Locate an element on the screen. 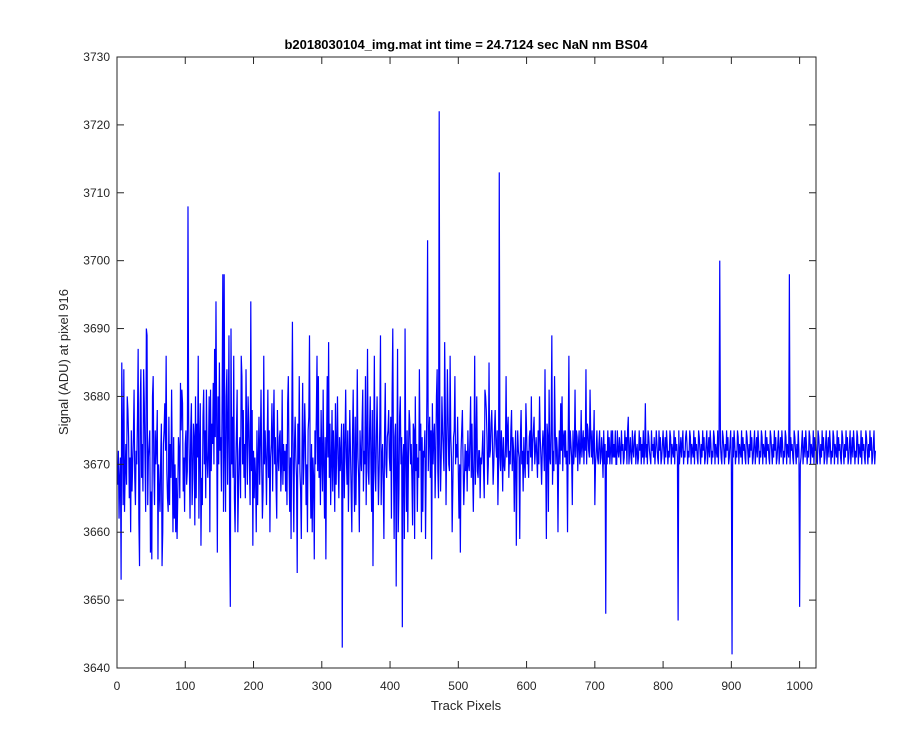 This screenshot has width=900, height=750. x-tick-label: 700 is located at coordinates (595, 686).